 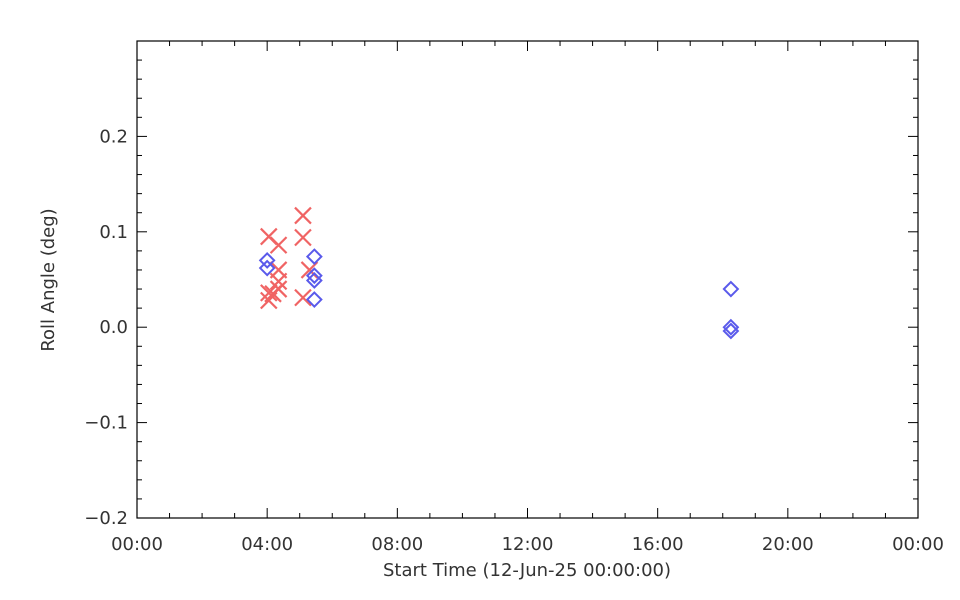 What do you see at coordinates (106, 423) in the screenshot?
I see `y-tick-label: −0.1` at bounding box center [106, 423].